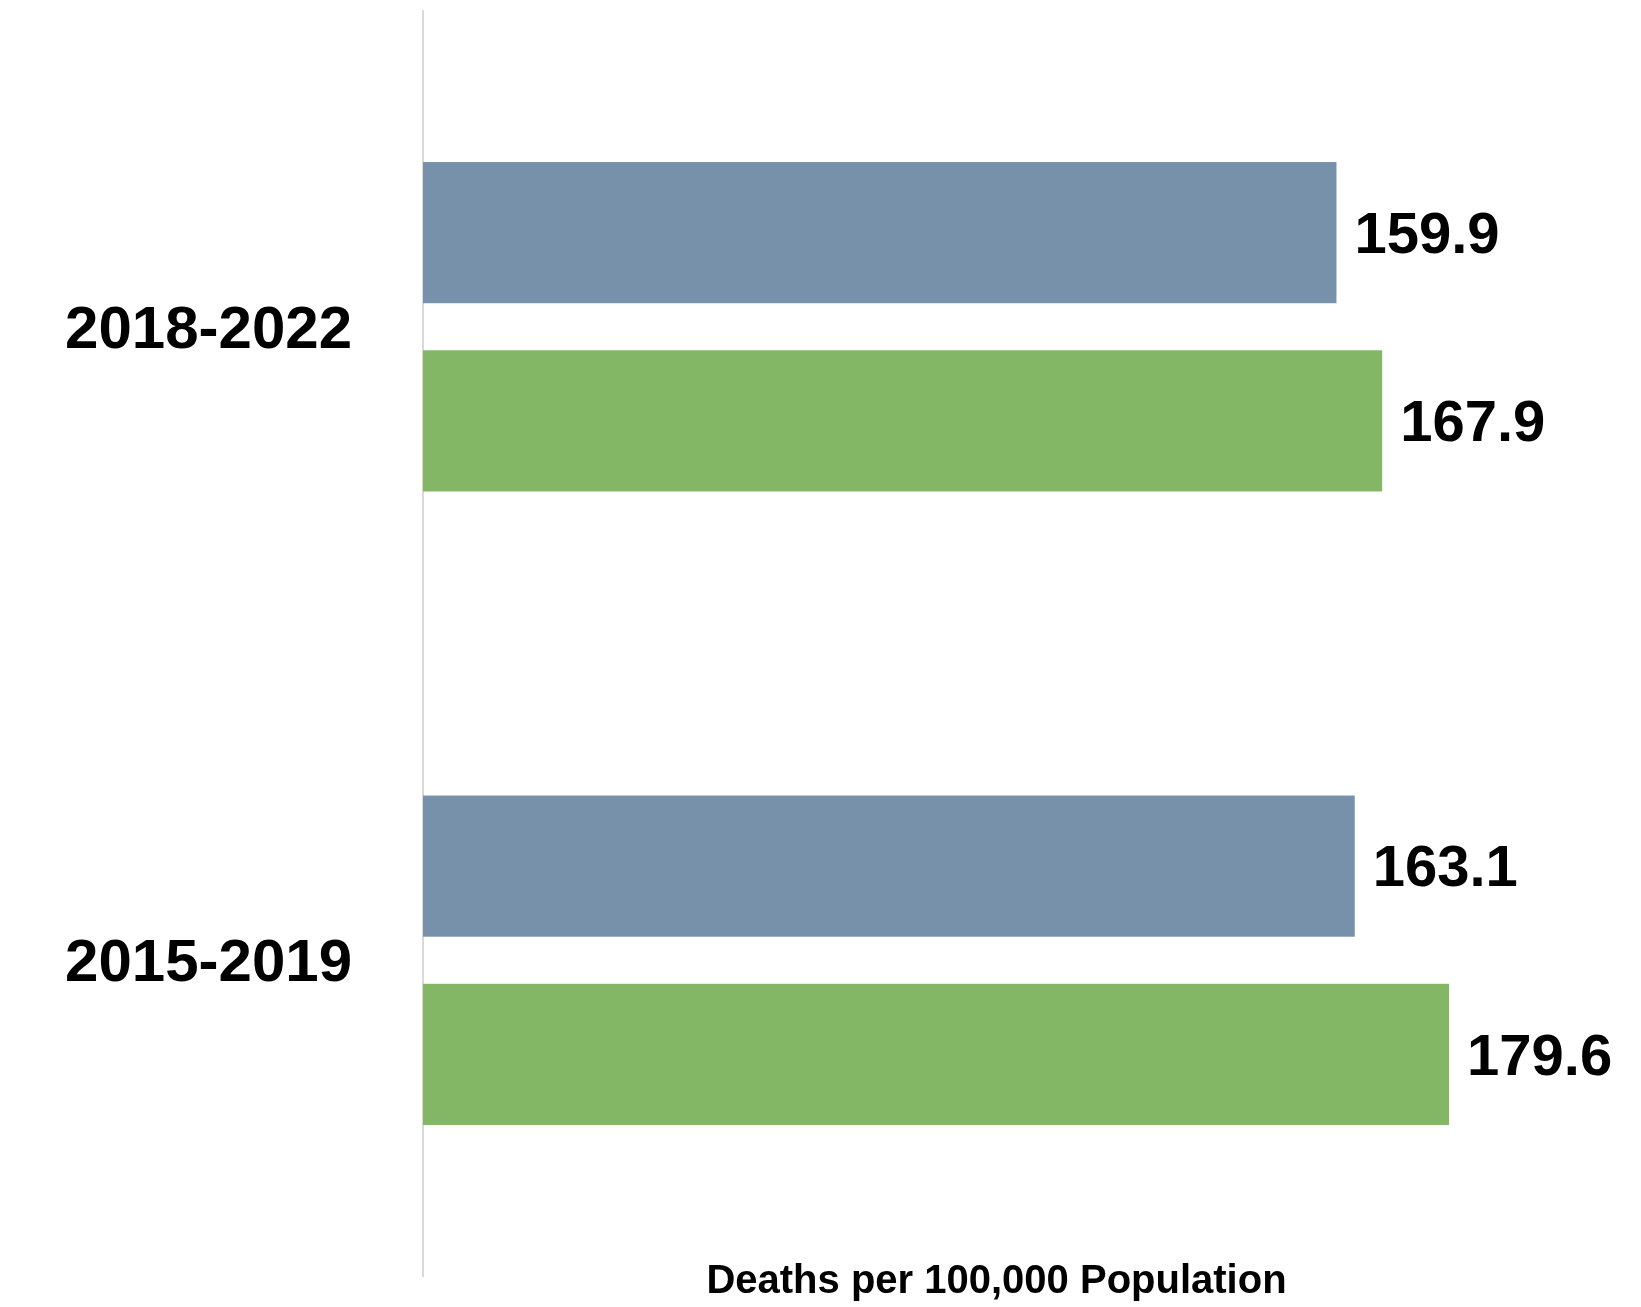  What do you see at coordinates (1540, 1054) in the screenshot?
I see `data-label: 179.6` at bounding box center [1540, 1054].